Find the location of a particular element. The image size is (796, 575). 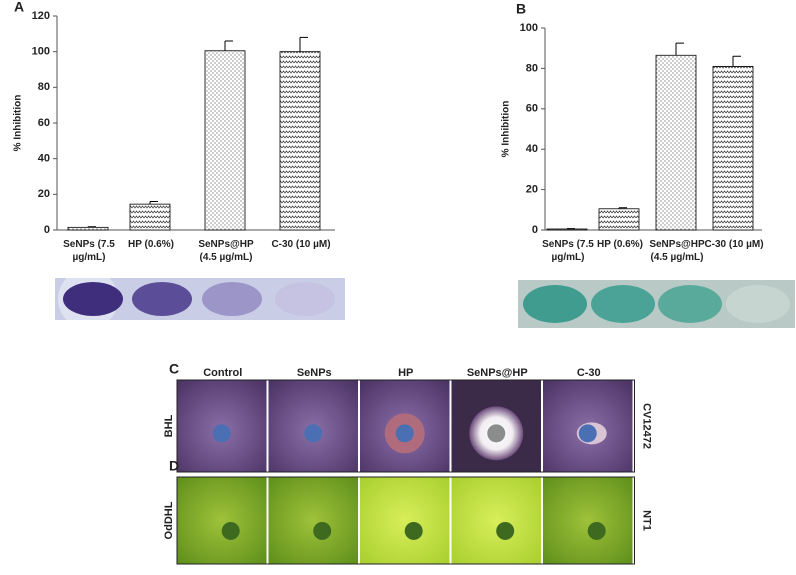

x-tick-label: SeNPs (7.5 µg/mL) is located at coordinates (89, 251).